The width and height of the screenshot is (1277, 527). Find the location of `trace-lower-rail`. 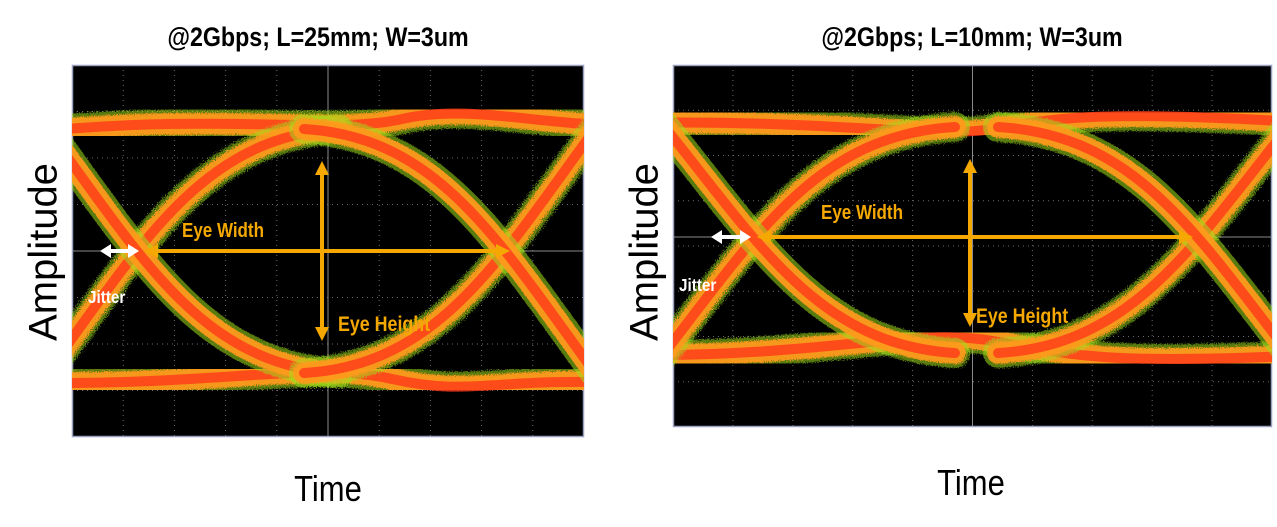

trace-lower-rail is located at coordinates (328, 379).